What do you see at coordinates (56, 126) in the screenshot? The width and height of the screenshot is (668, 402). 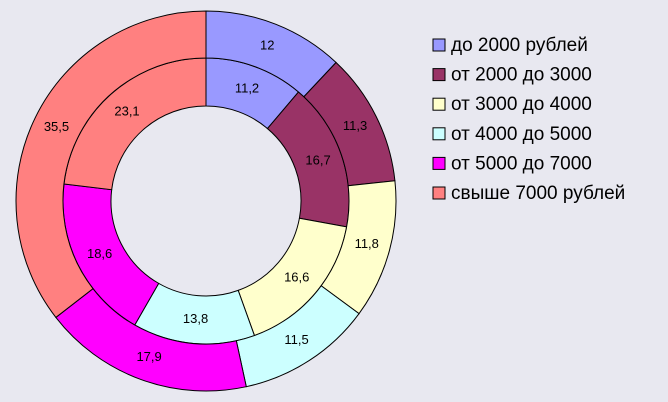 I see `value-label: 35,5` at bounding box center [56, 126].